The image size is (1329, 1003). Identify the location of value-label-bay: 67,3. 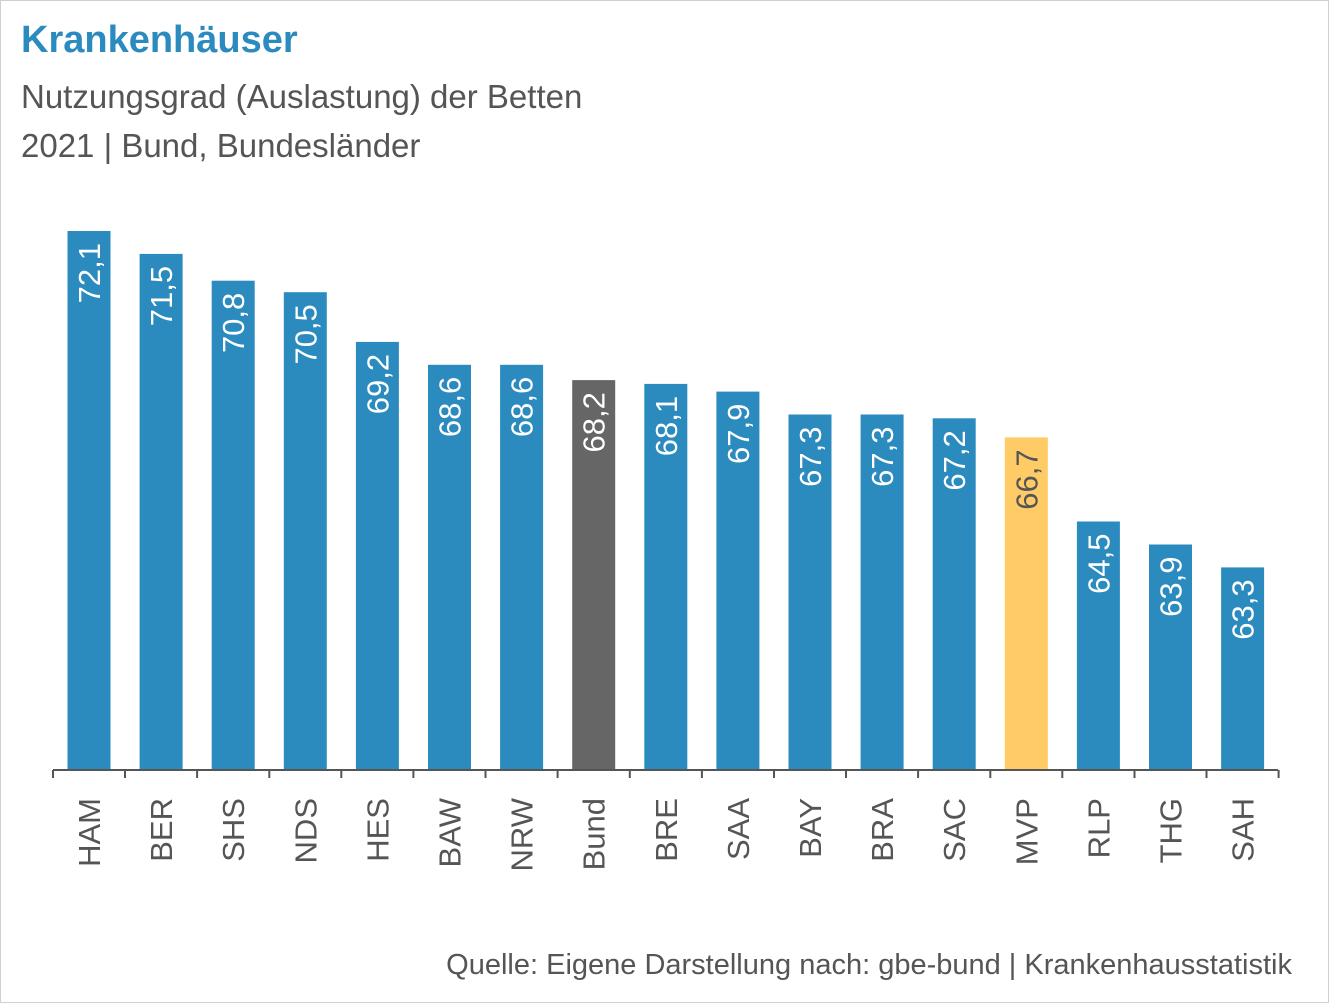
(810, 457).